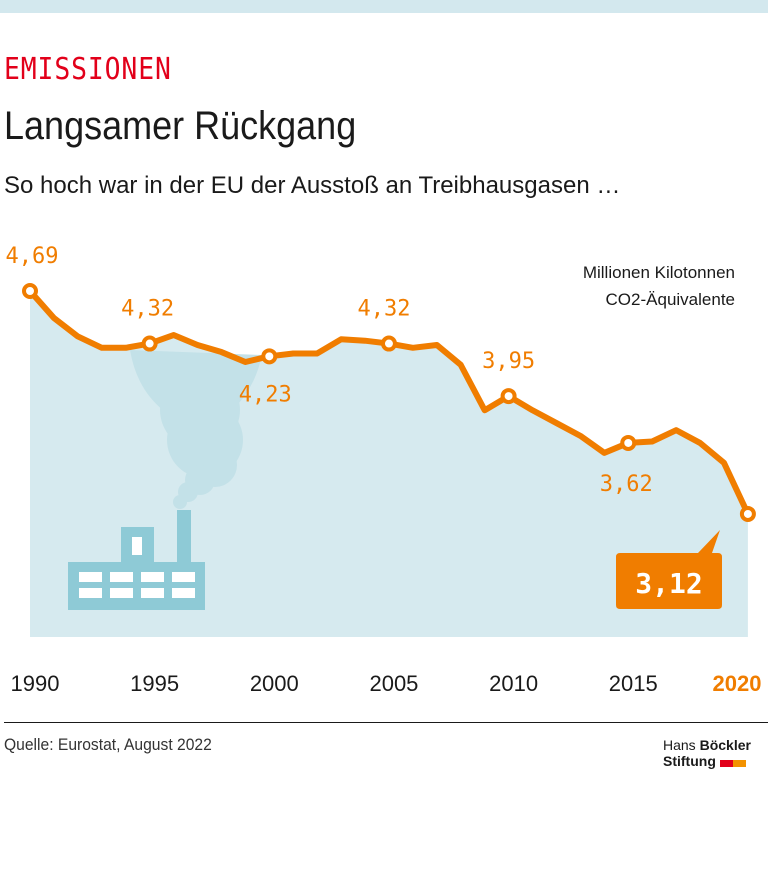  Describe the element at coordinates (668, 583) in the screenshot. I see `data-label: 3,12` at that location.